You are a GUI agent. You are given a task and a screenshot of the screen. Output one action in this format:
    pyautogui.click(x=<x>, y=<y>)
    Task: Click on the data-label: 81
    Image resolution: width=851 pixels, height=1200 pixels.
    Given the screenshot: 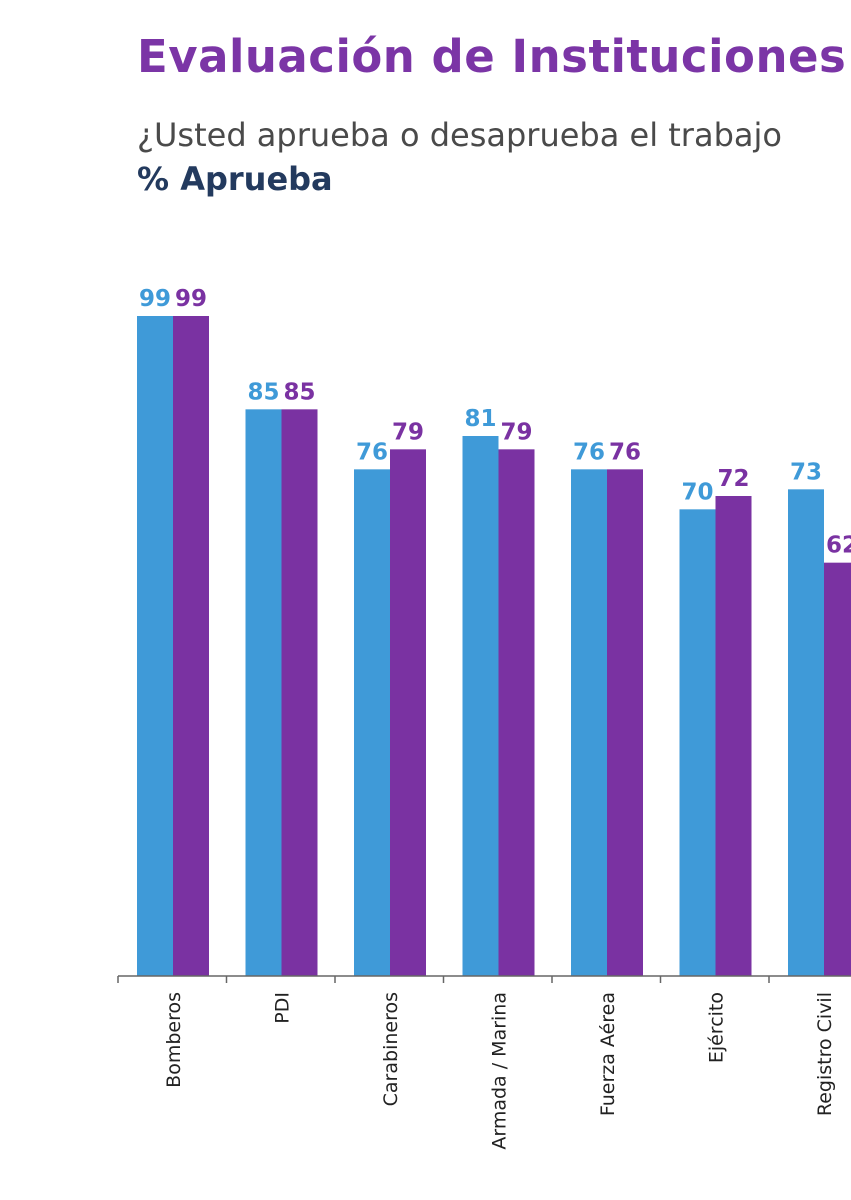 What is the action you would take?
    pyautogui.click(x=480, y=419)
    